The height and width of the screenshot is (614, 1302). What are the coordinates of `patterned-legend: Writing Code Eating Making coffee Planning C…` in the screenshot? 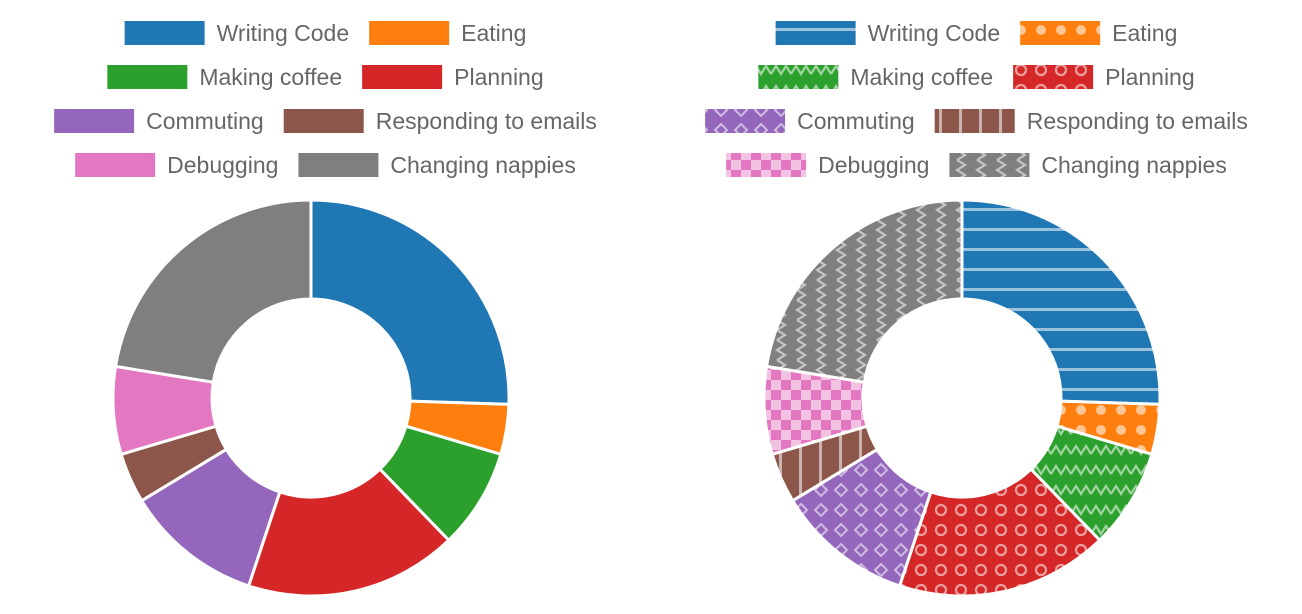 It's located at (976, 99).